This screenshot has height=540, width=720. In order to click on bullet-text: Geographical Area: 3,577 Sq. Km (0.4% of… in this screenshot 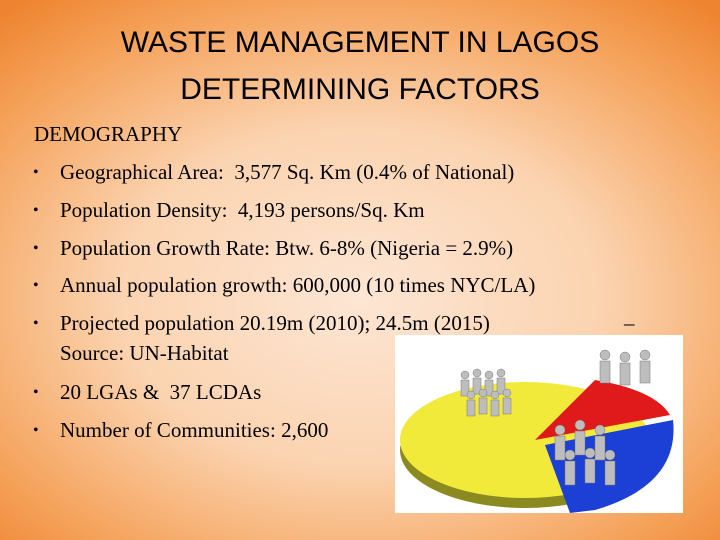, I will do `click(287, 172)`.